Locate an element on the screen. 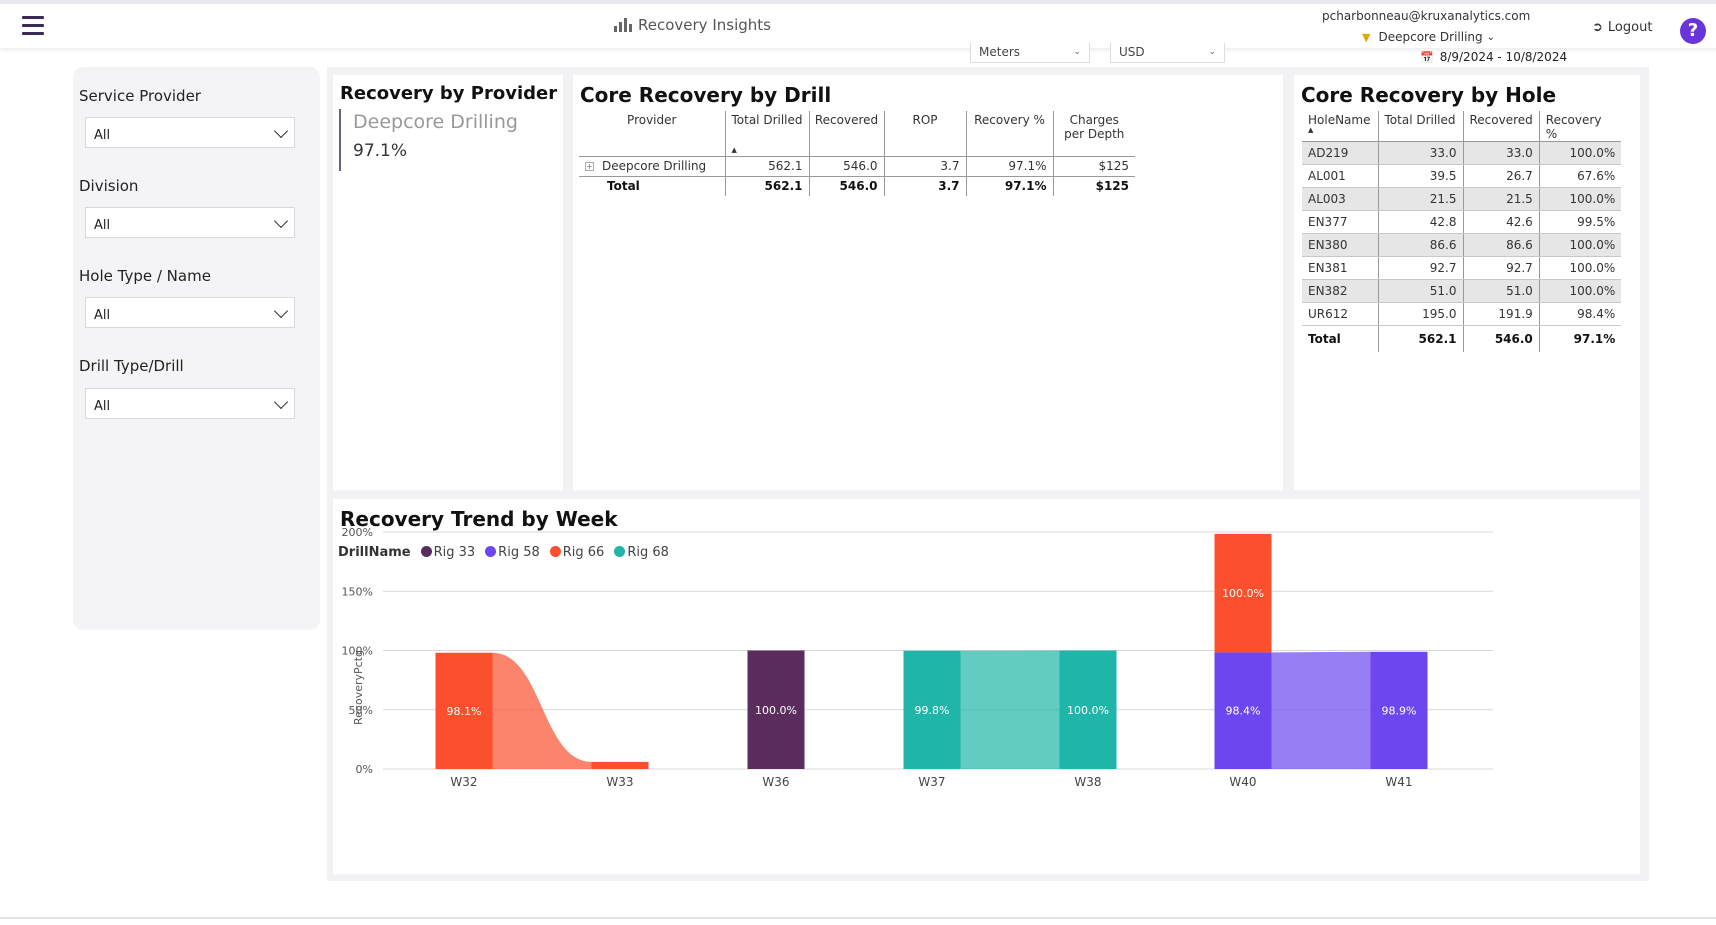  table-cell: $125 is located at coordinates (1094, 185).